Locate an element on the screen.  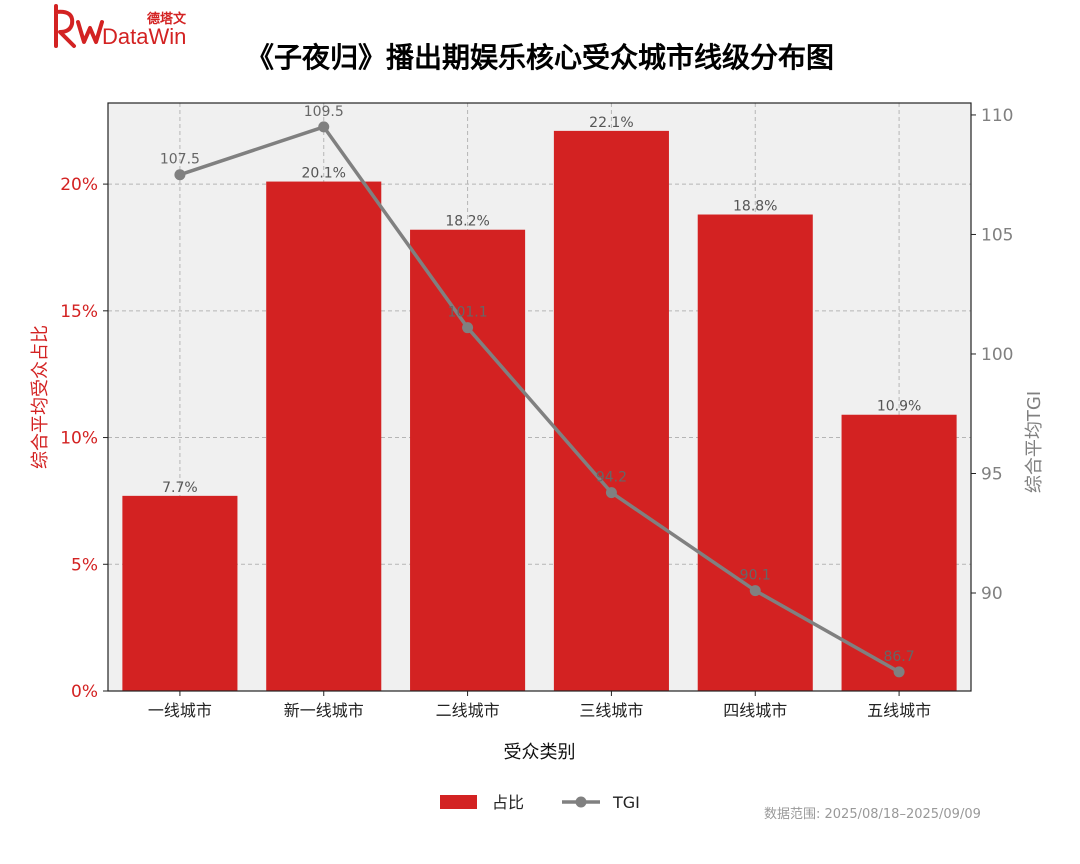
bar-value-label: 22.1% is located at coordinates (611, 123).